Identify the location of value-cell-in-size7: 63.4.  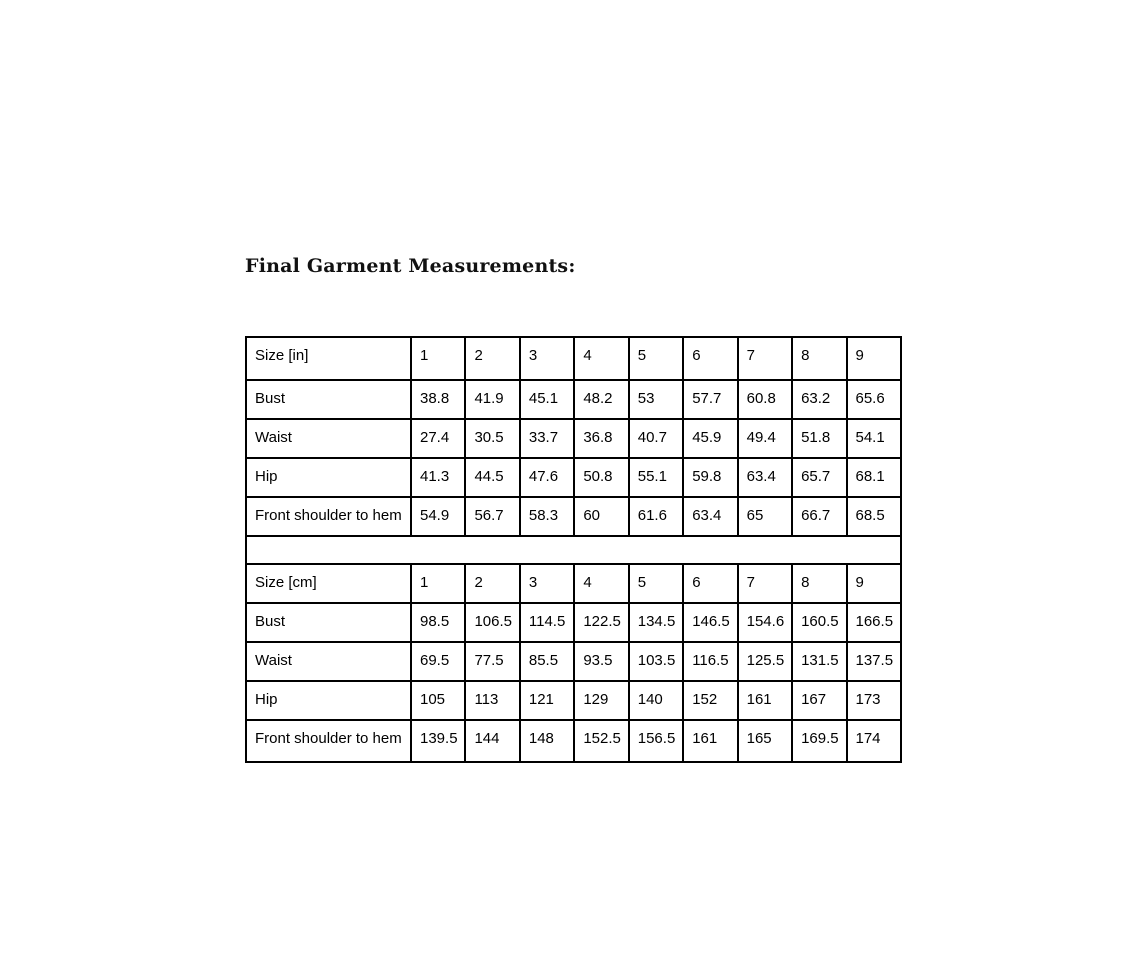
(765, 477).